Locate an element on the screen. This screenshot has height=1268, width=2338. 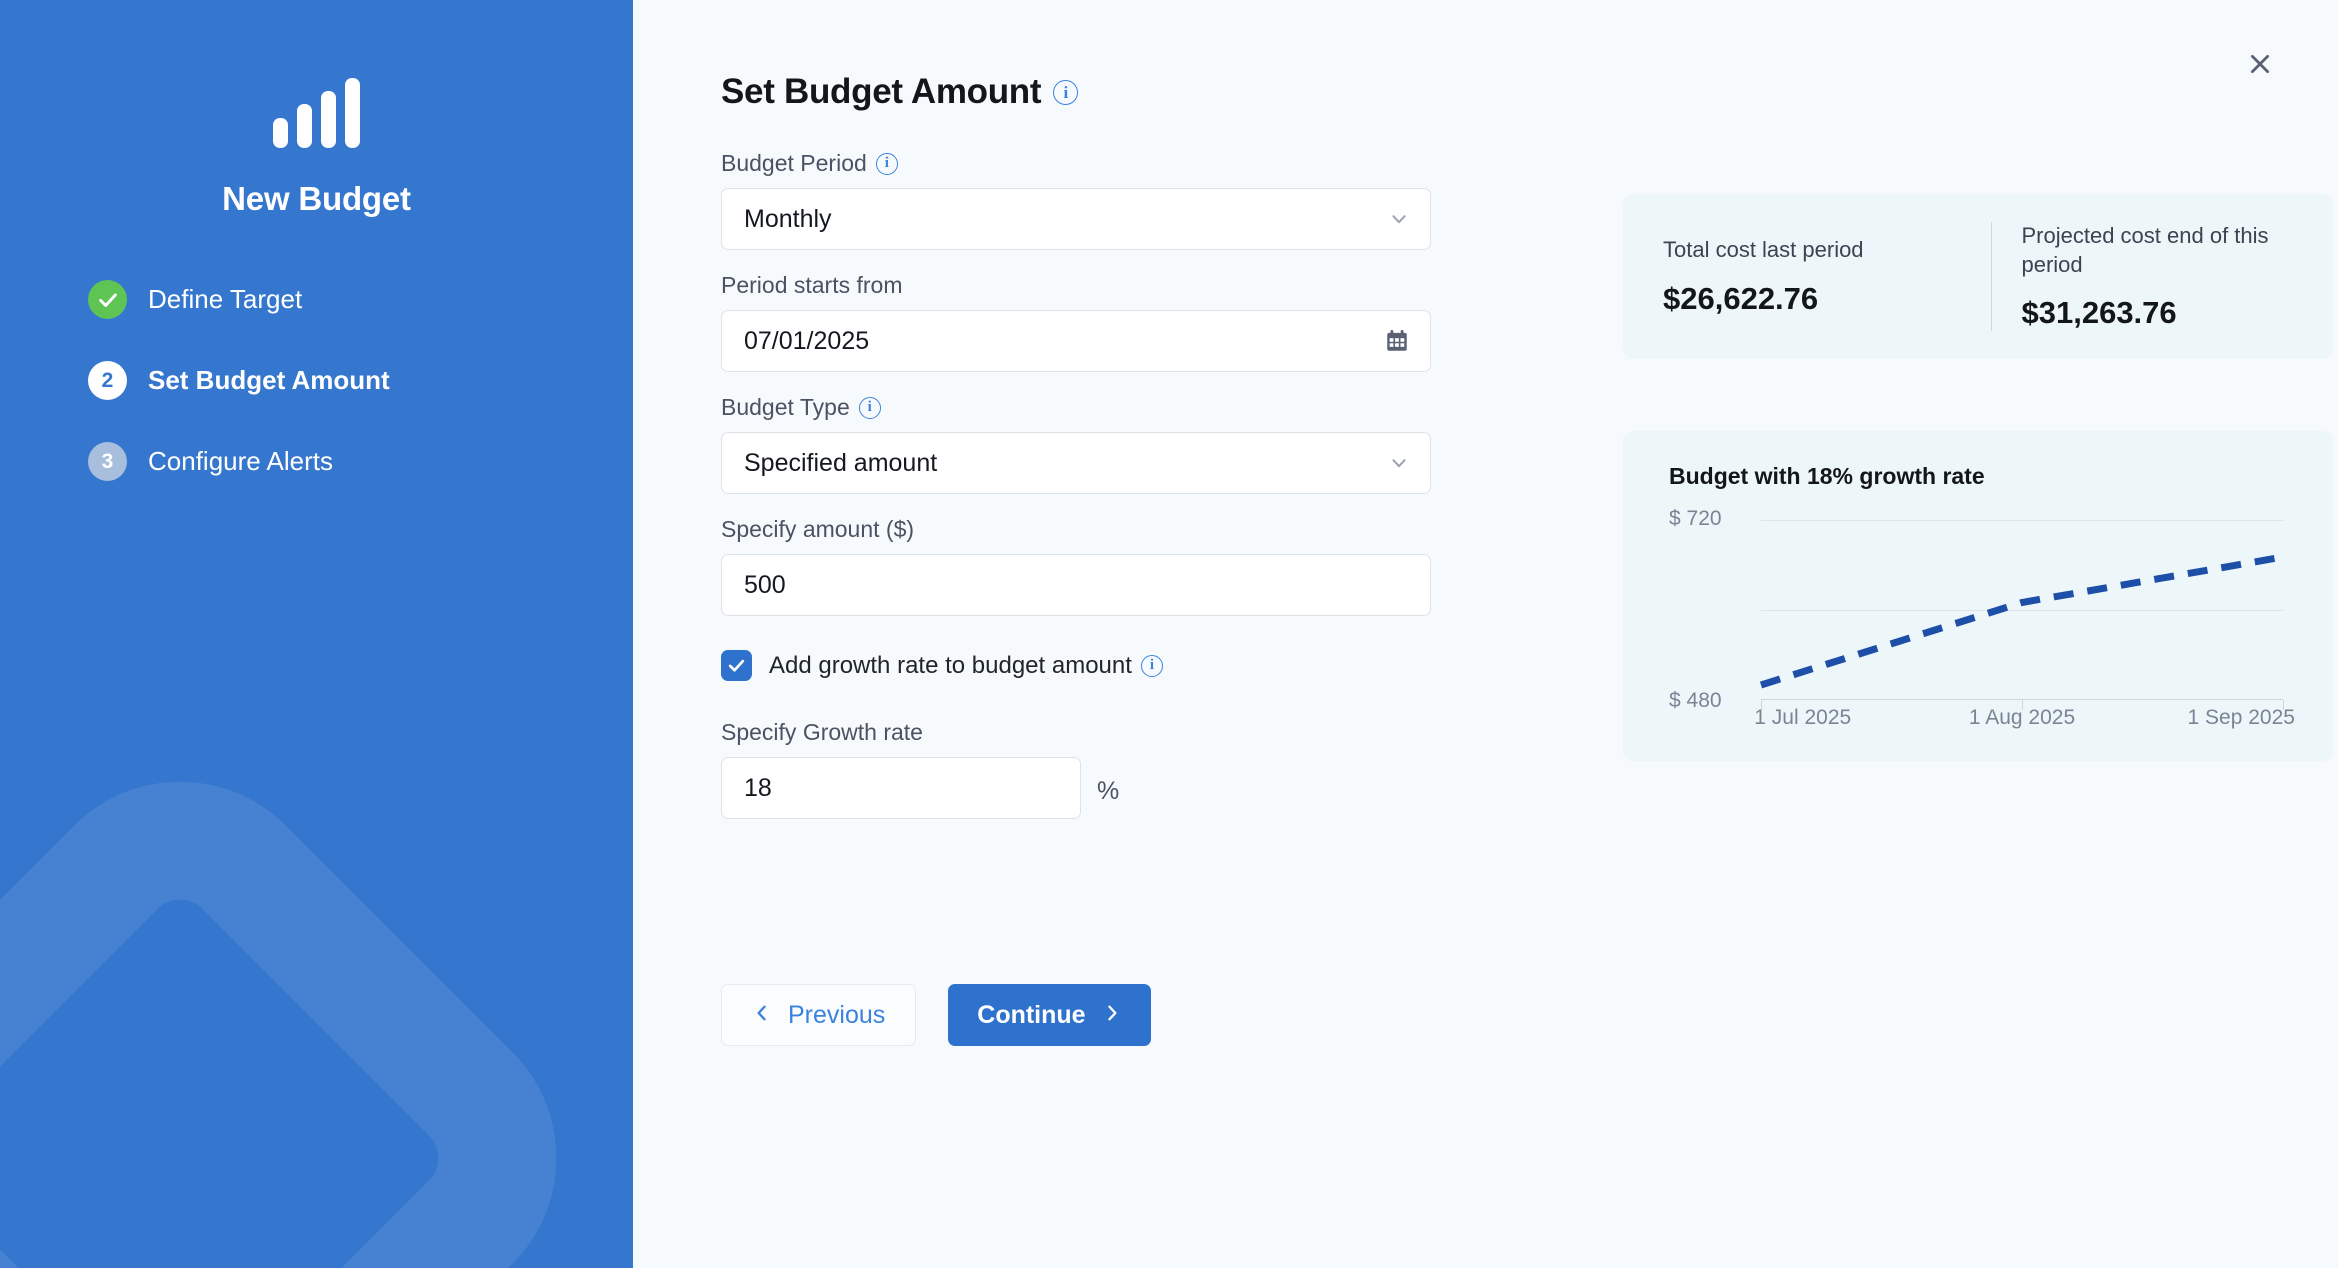
chart-xlabel-1: 1 Aug 2025 is located at coordinates (2022, 717).